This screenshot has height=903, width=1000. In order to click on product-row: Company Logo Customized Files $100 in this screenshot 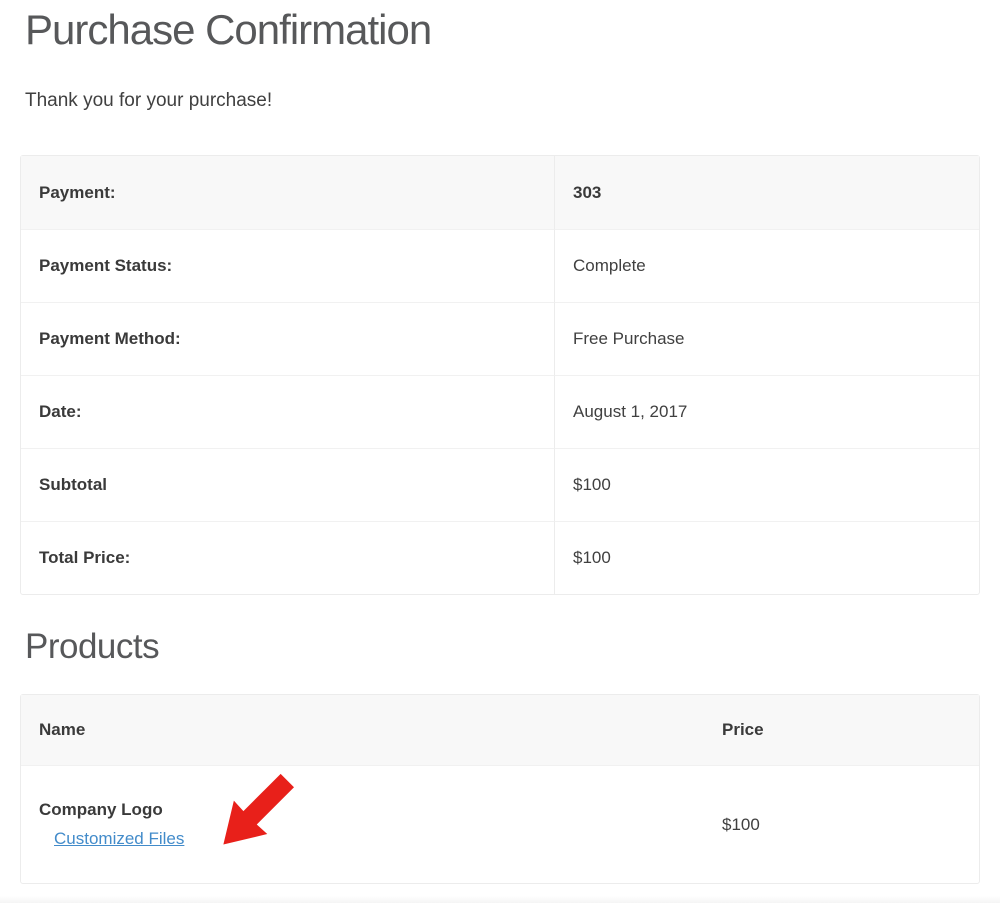, I will do `click(500, 824)`.